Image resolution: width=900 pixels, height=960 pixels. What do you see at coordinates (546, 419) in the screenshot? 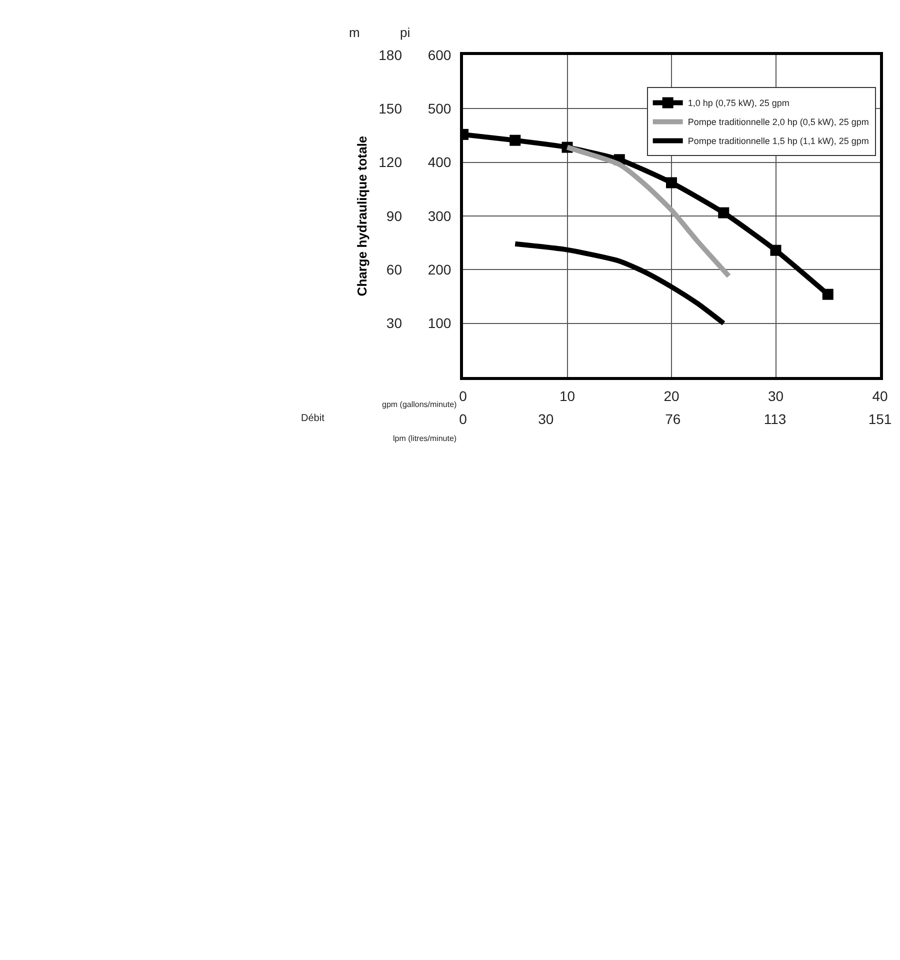
I see `x2-tick-label: 30` at bounding box center [546, 419].